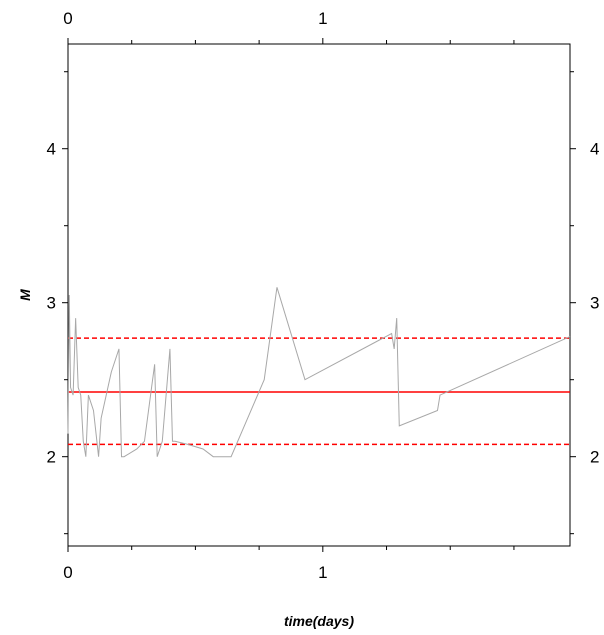 The height and width of the screenshot is (635, 604). I want to click on y-tick-label-right-0: 2, so click(594, 457).